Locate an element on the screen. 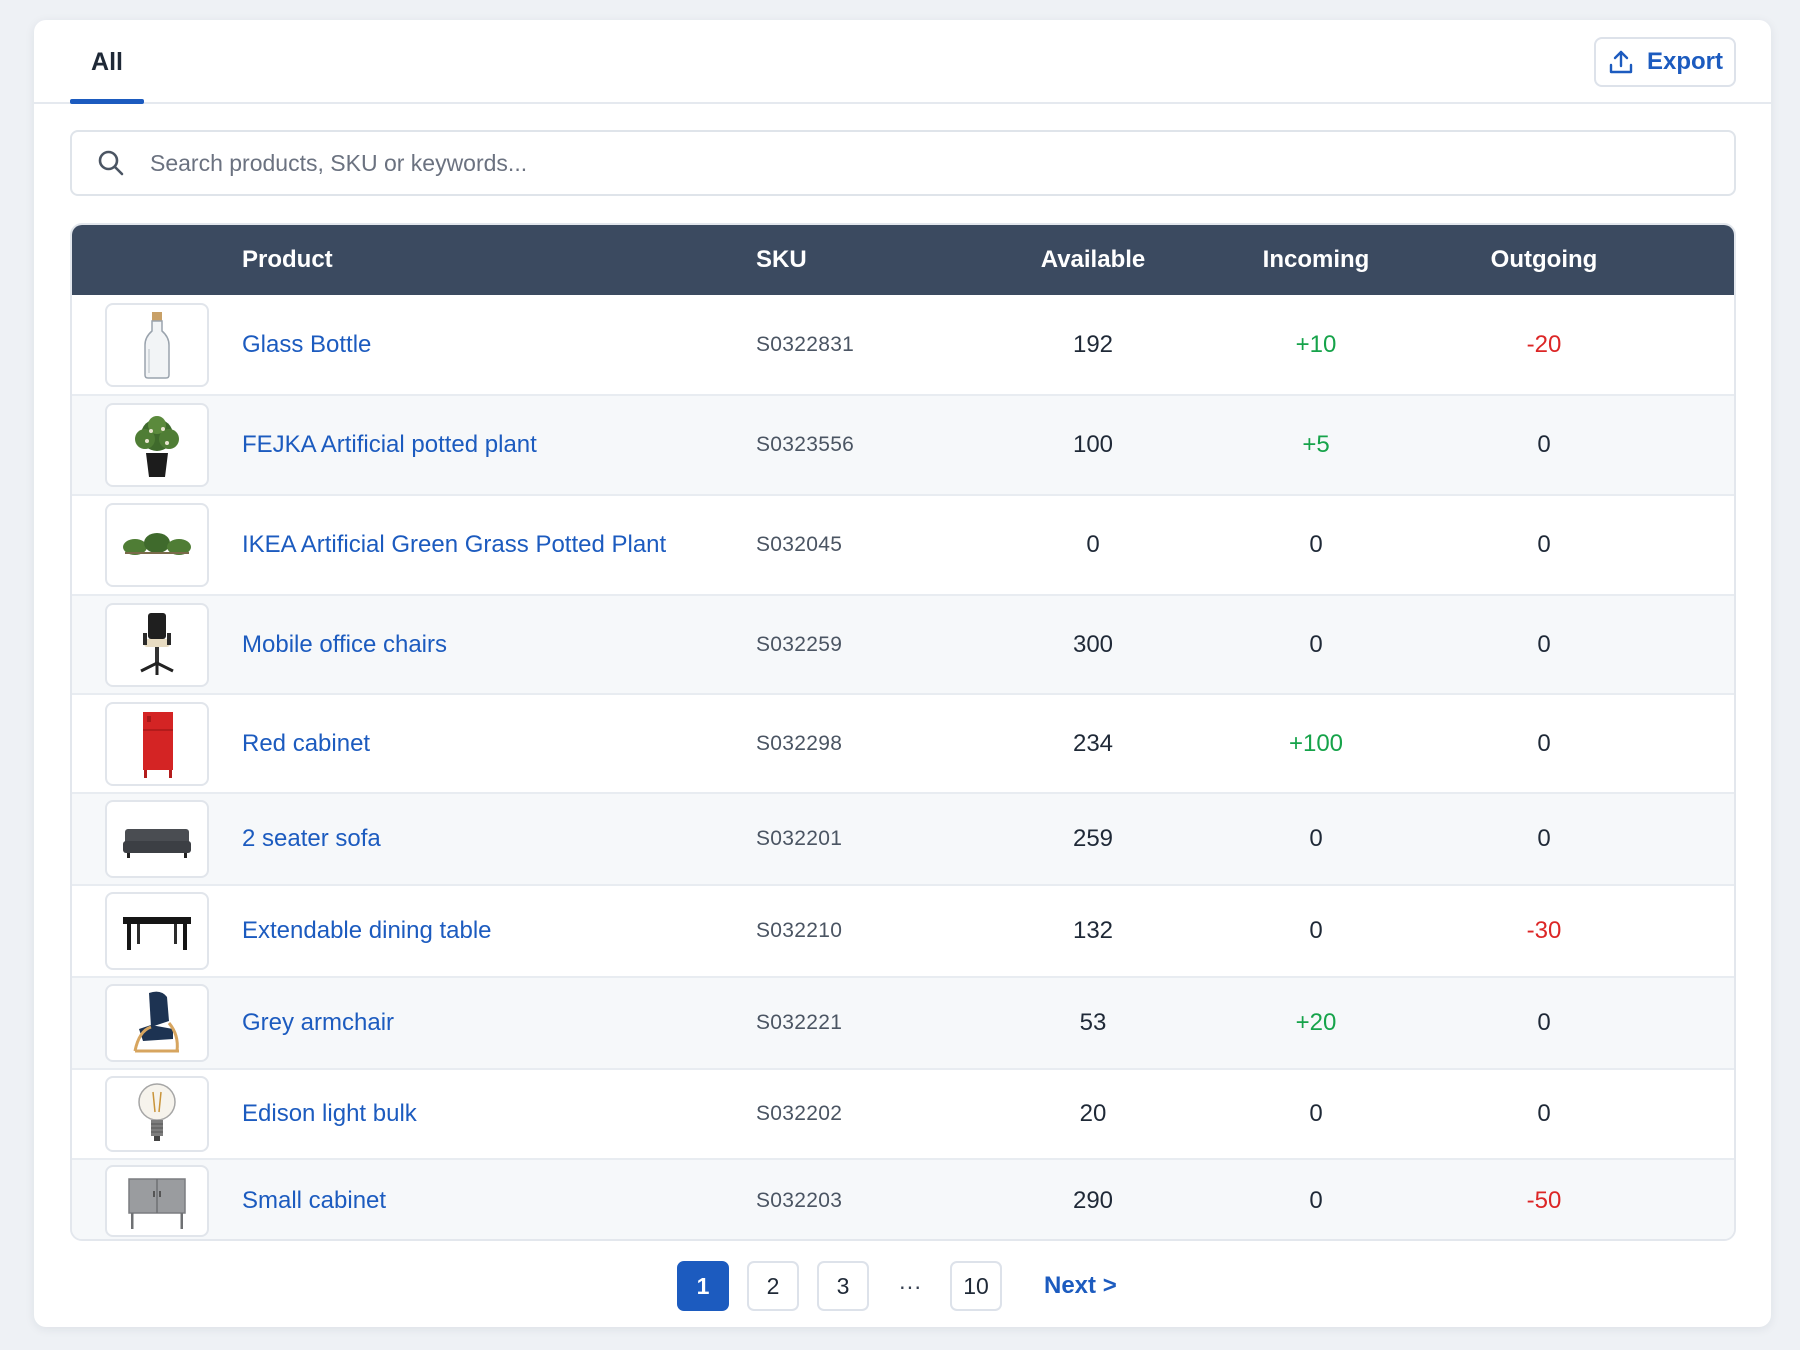 The height and width of the screenshot is (1350, 1800). product-name-link: Mobile office chairs is located at coordinates (344, 644).